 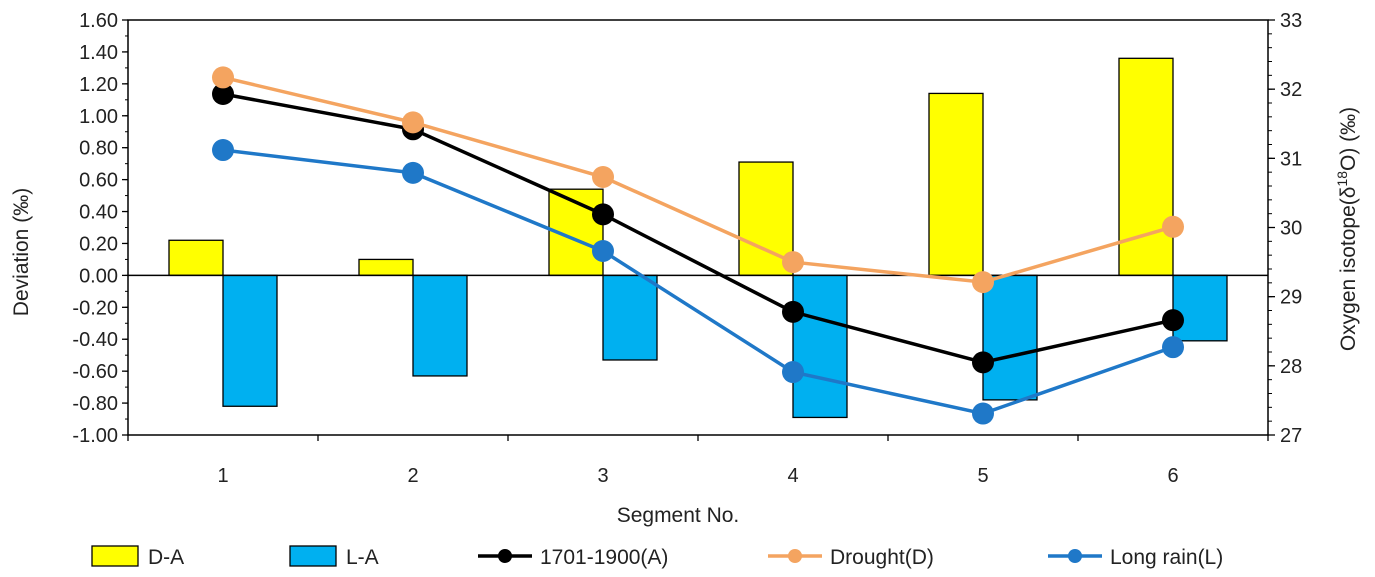 What do you see at coordinates (95, 372) in the screenshot?
I see `left-tick-label: -0.60` at bounding box center [95, 372].